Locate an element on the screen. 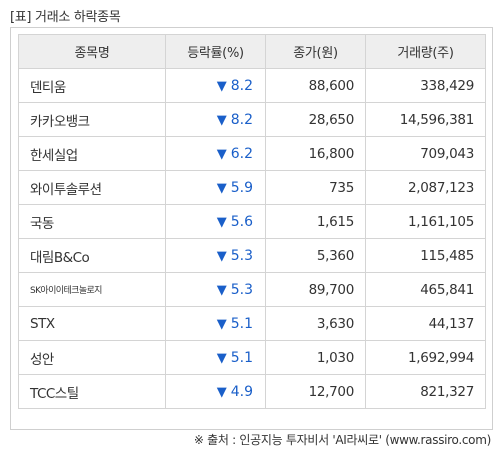  table-row: STX ▼ 5.1 3,630 44,137 is located at coordinates (252, 323).